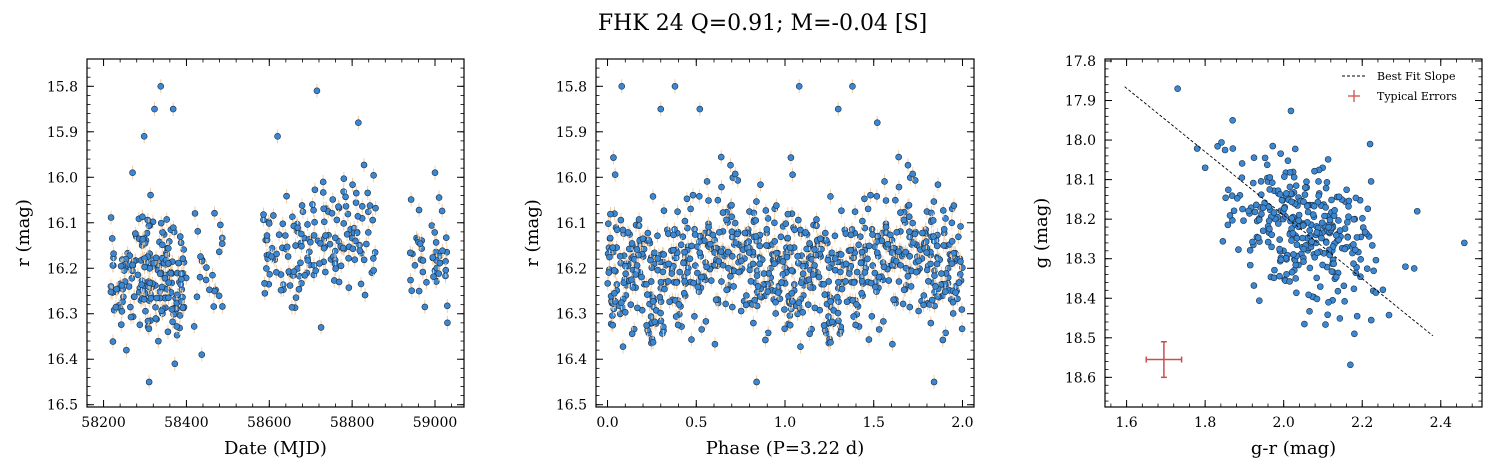 The height and width of the screenshot is (473, 1497). Describe the element at coordinates (571, 315) in the screenshot. I see `y-tick-label: 16.3` at that location.